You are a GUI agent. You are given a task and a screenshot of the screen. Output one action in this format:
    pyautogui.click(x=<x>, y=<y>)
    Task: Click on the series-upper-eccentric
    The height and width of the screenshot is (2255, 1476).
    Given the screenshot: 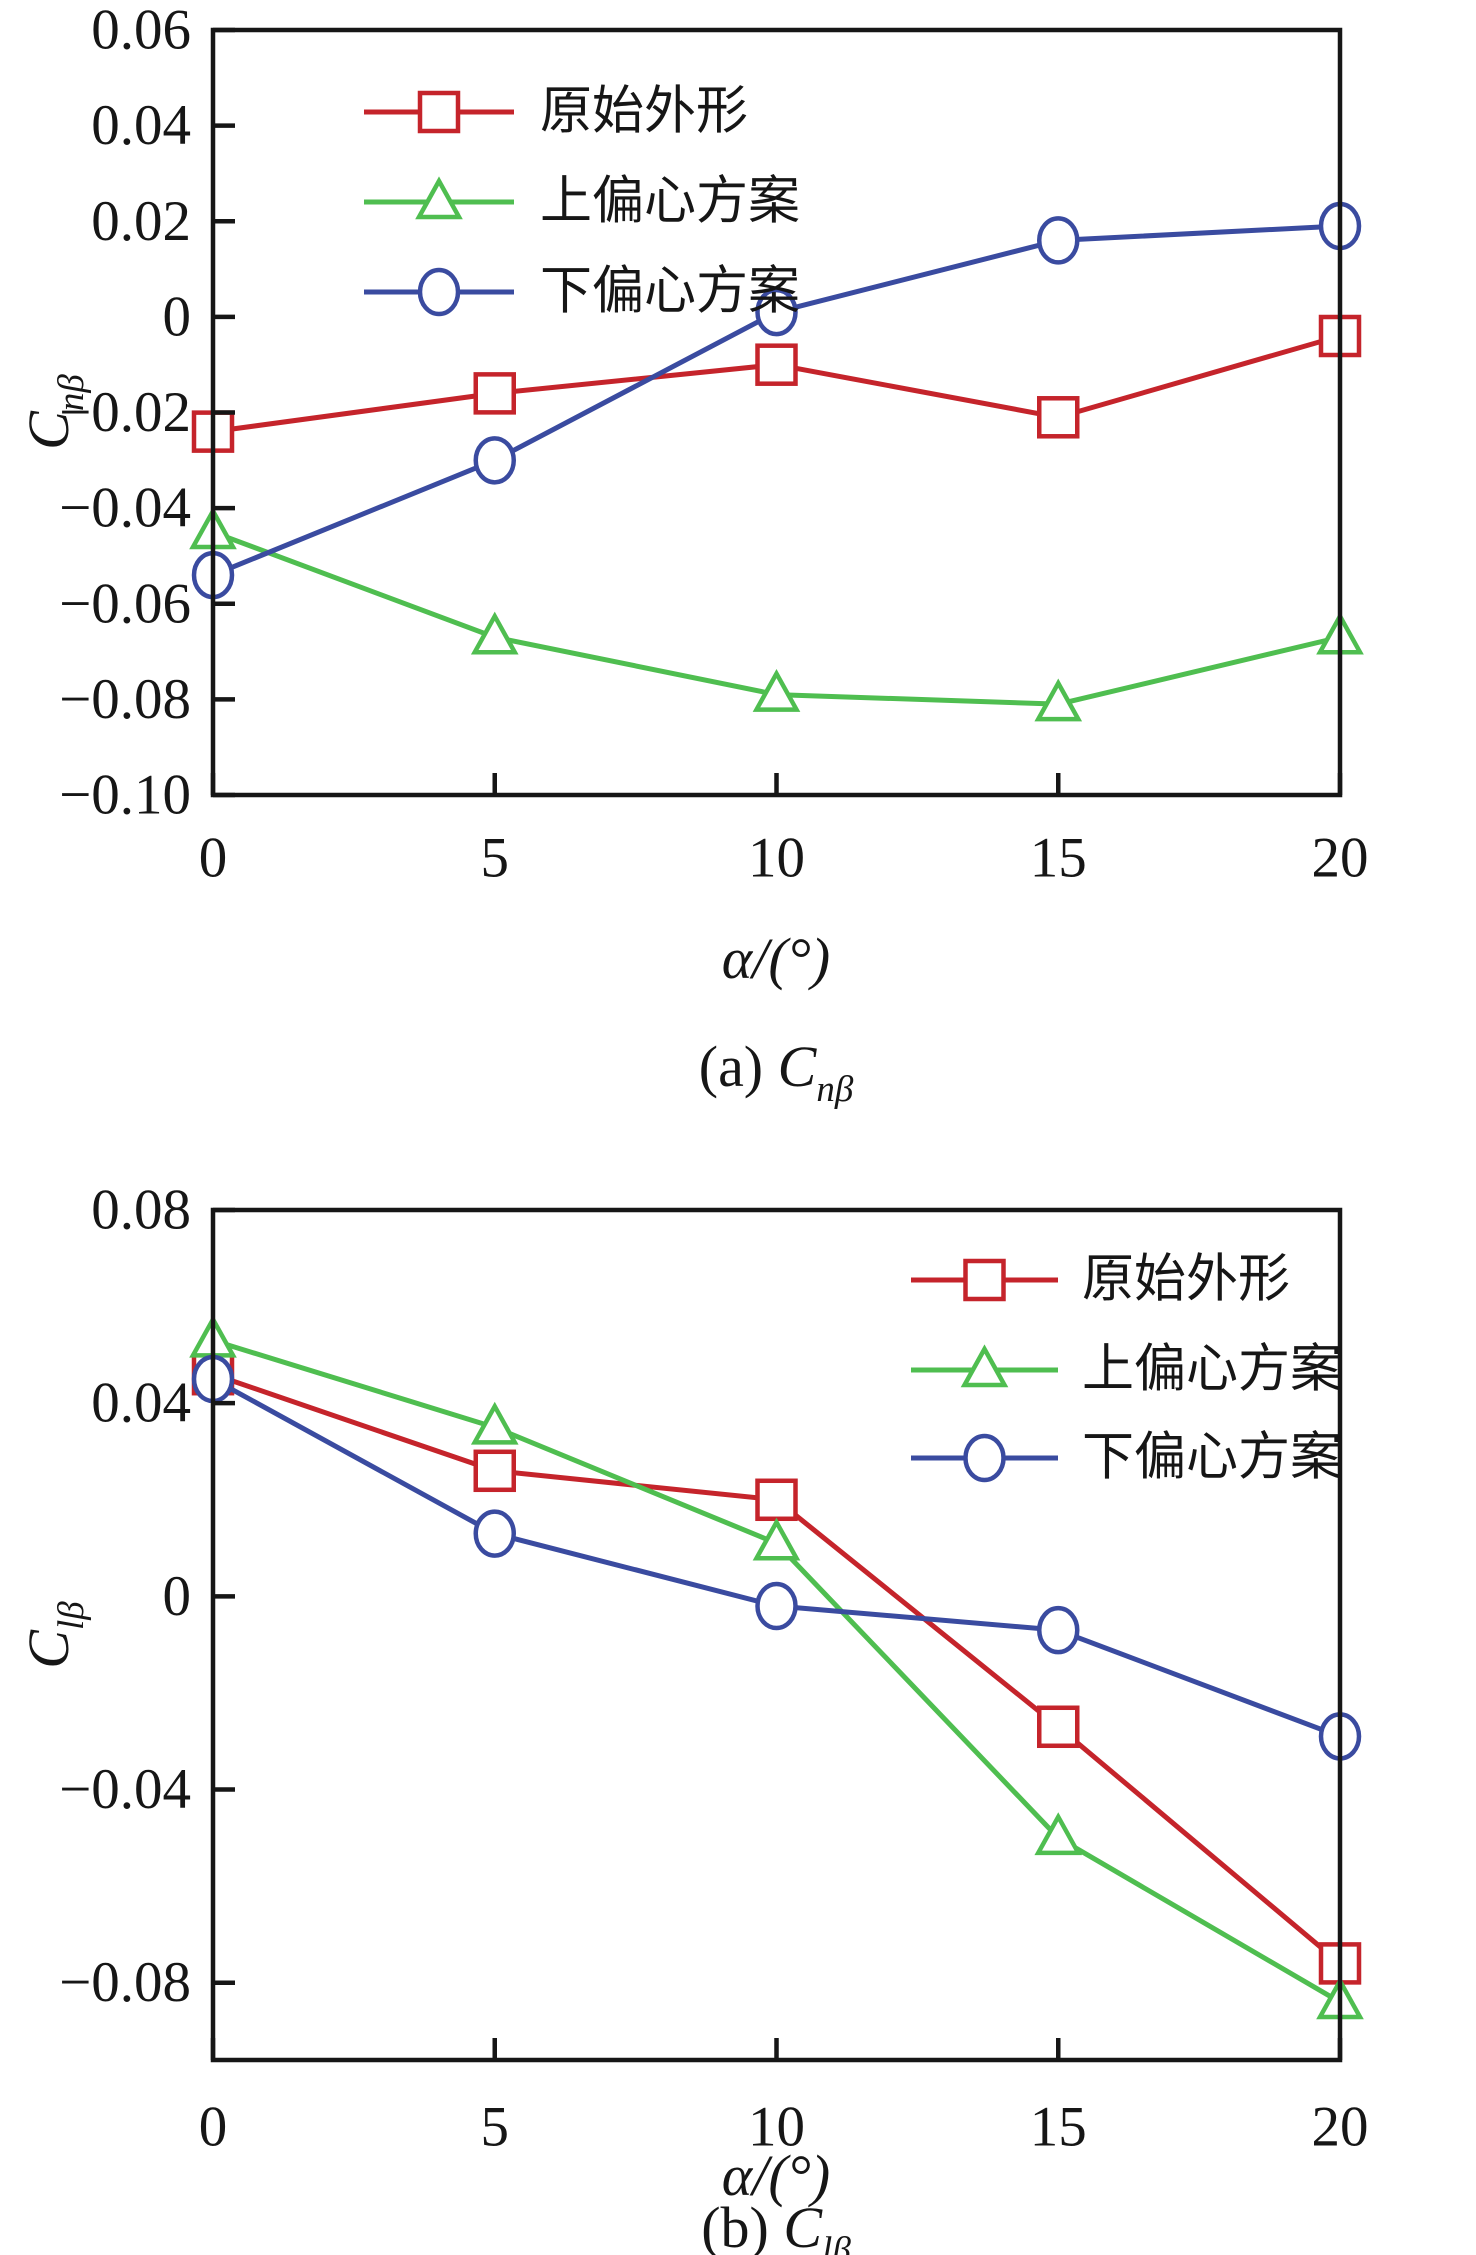 What is the action you would take?
    pyautogui.click(x=776, y=614)
    